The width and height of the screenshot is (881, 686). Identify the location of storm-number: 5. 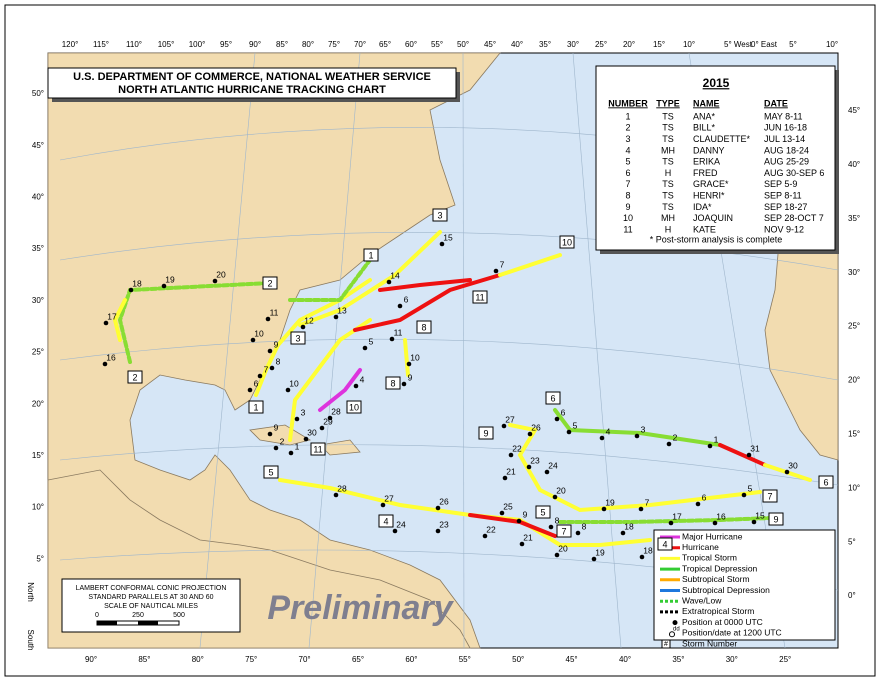
(270, 472).